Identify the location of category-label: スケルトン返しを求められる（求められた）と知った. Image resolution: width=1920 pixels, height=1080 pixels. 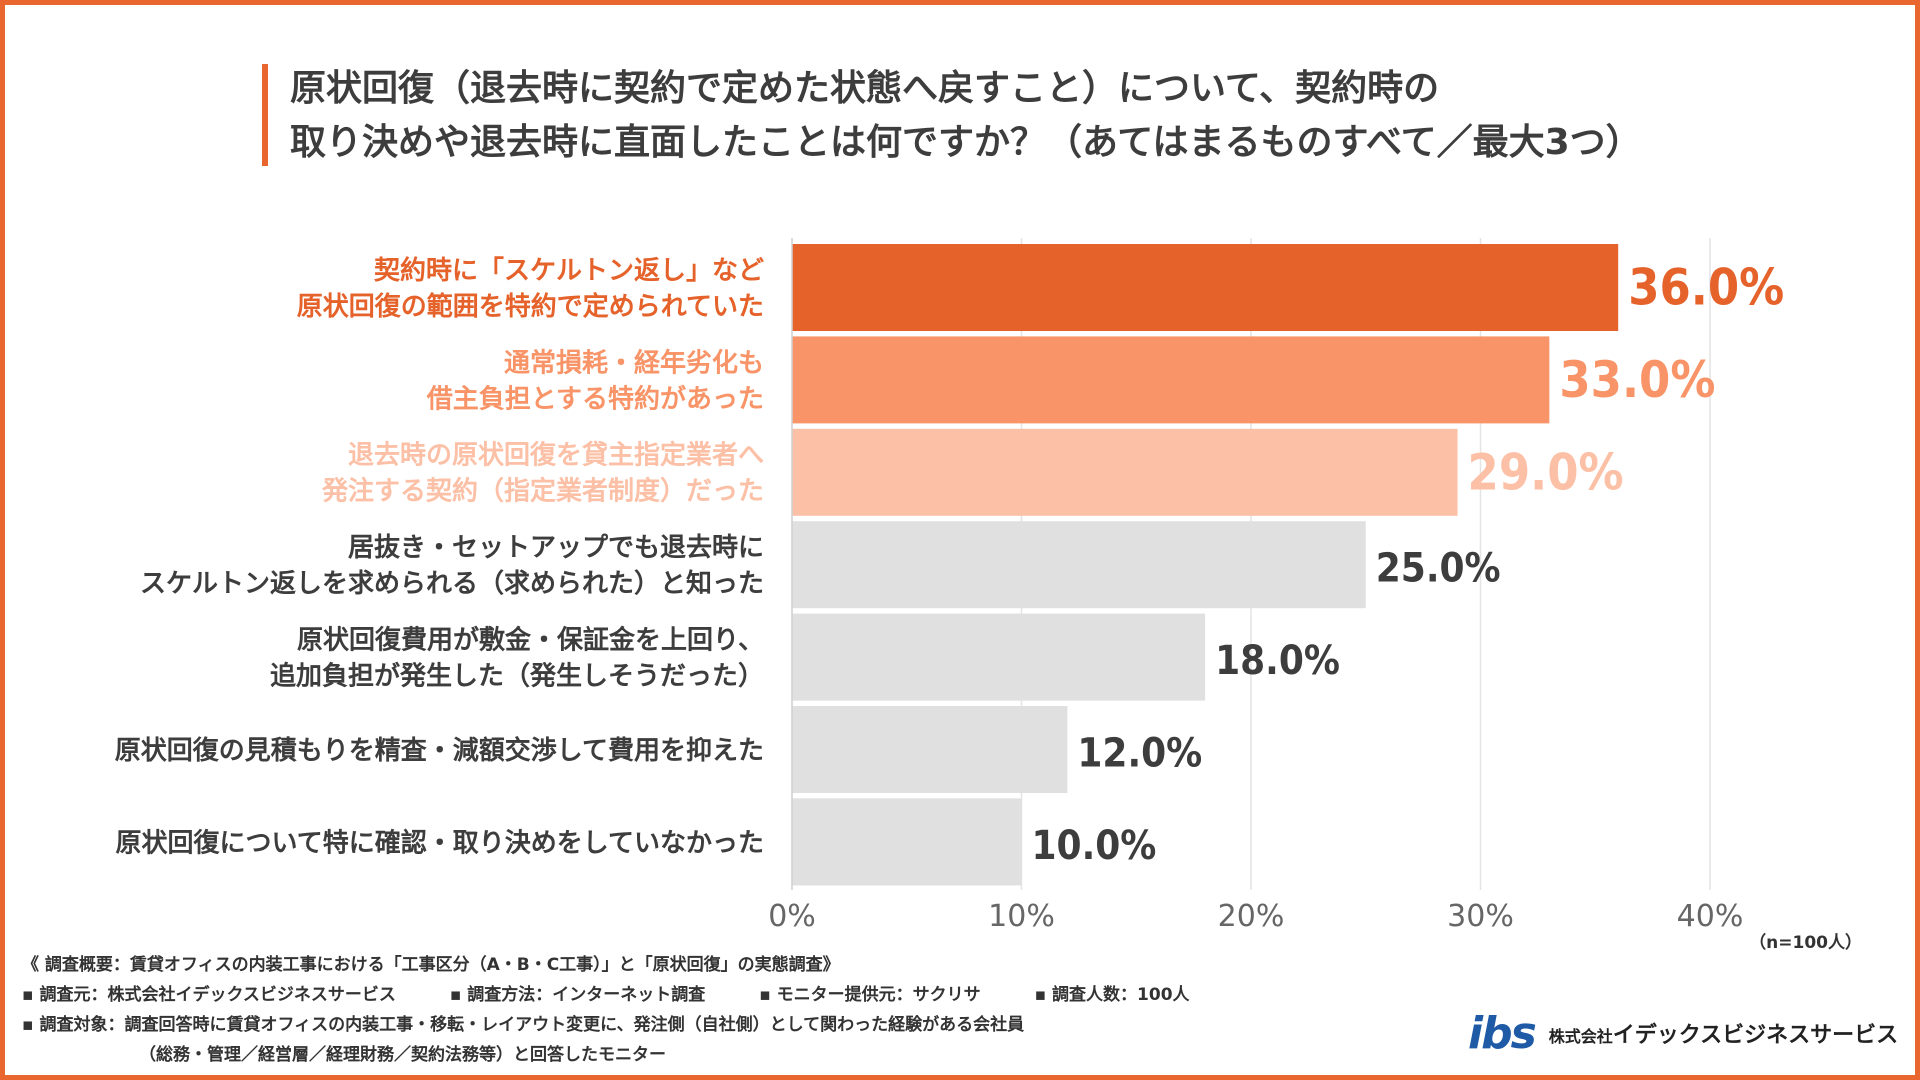
(452, 584).